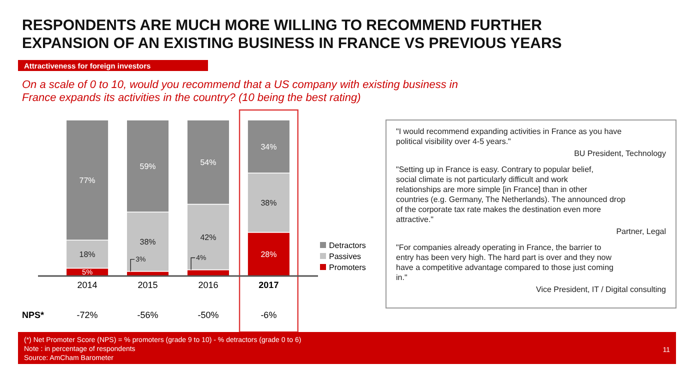 This screenshot has height=380, width=694. Describe the element at coordinates (268, 147) in the screenshot. I see `data-label: 34%` at that location.